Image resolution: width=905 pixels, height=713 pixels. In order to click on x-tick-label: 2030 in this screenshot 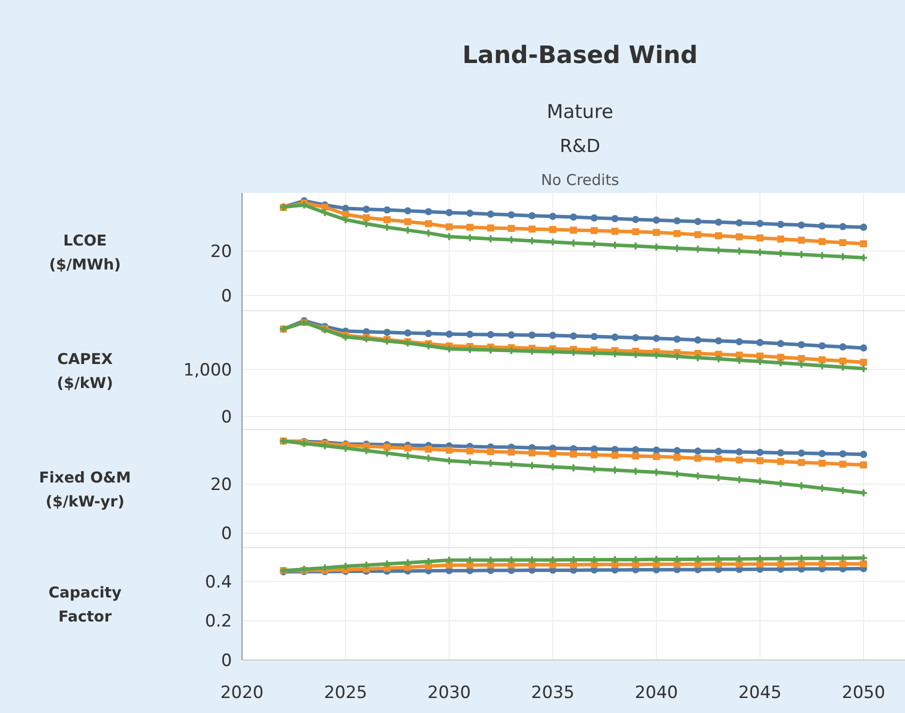, I will do `click(449, 693)`.